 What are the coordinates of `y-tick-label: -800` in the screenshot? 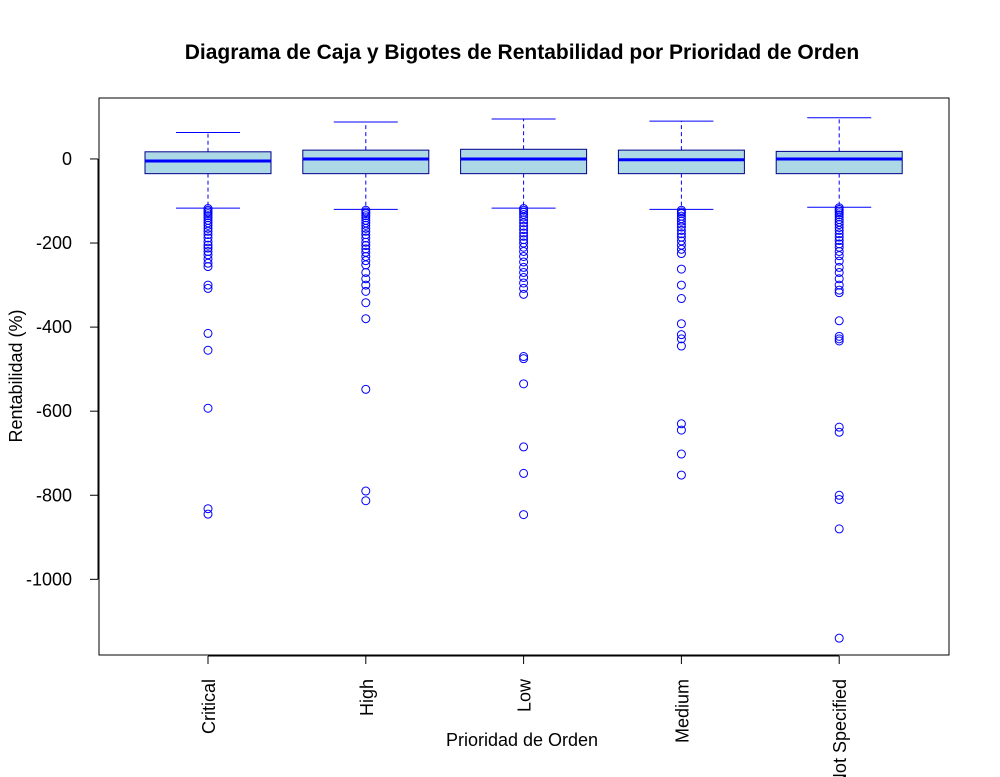 It's located at (54, 495).